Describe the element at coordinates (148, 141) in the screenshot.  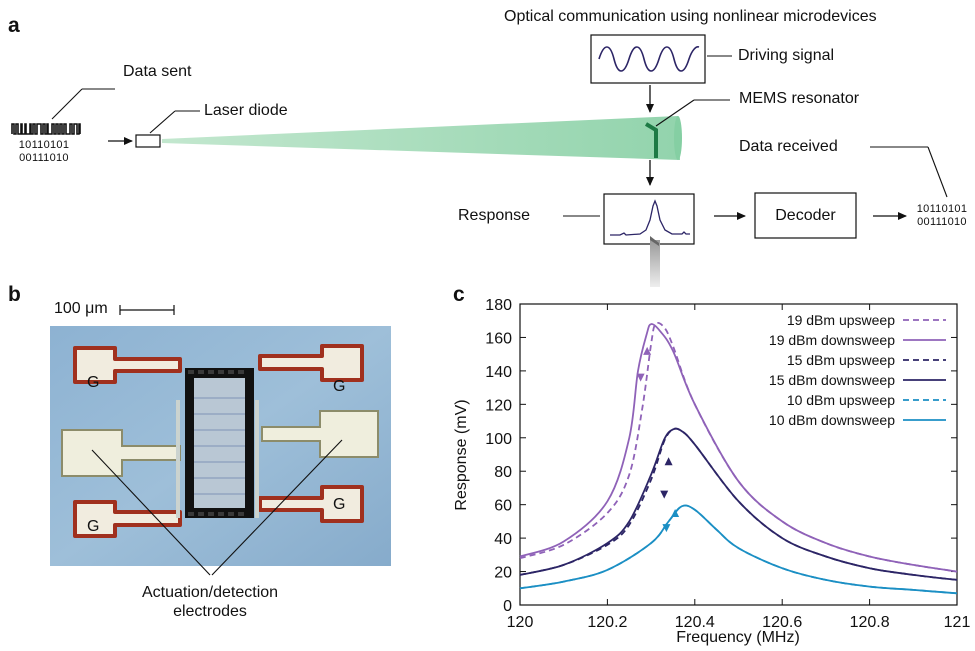
I see `laser-diode-box` at that location.